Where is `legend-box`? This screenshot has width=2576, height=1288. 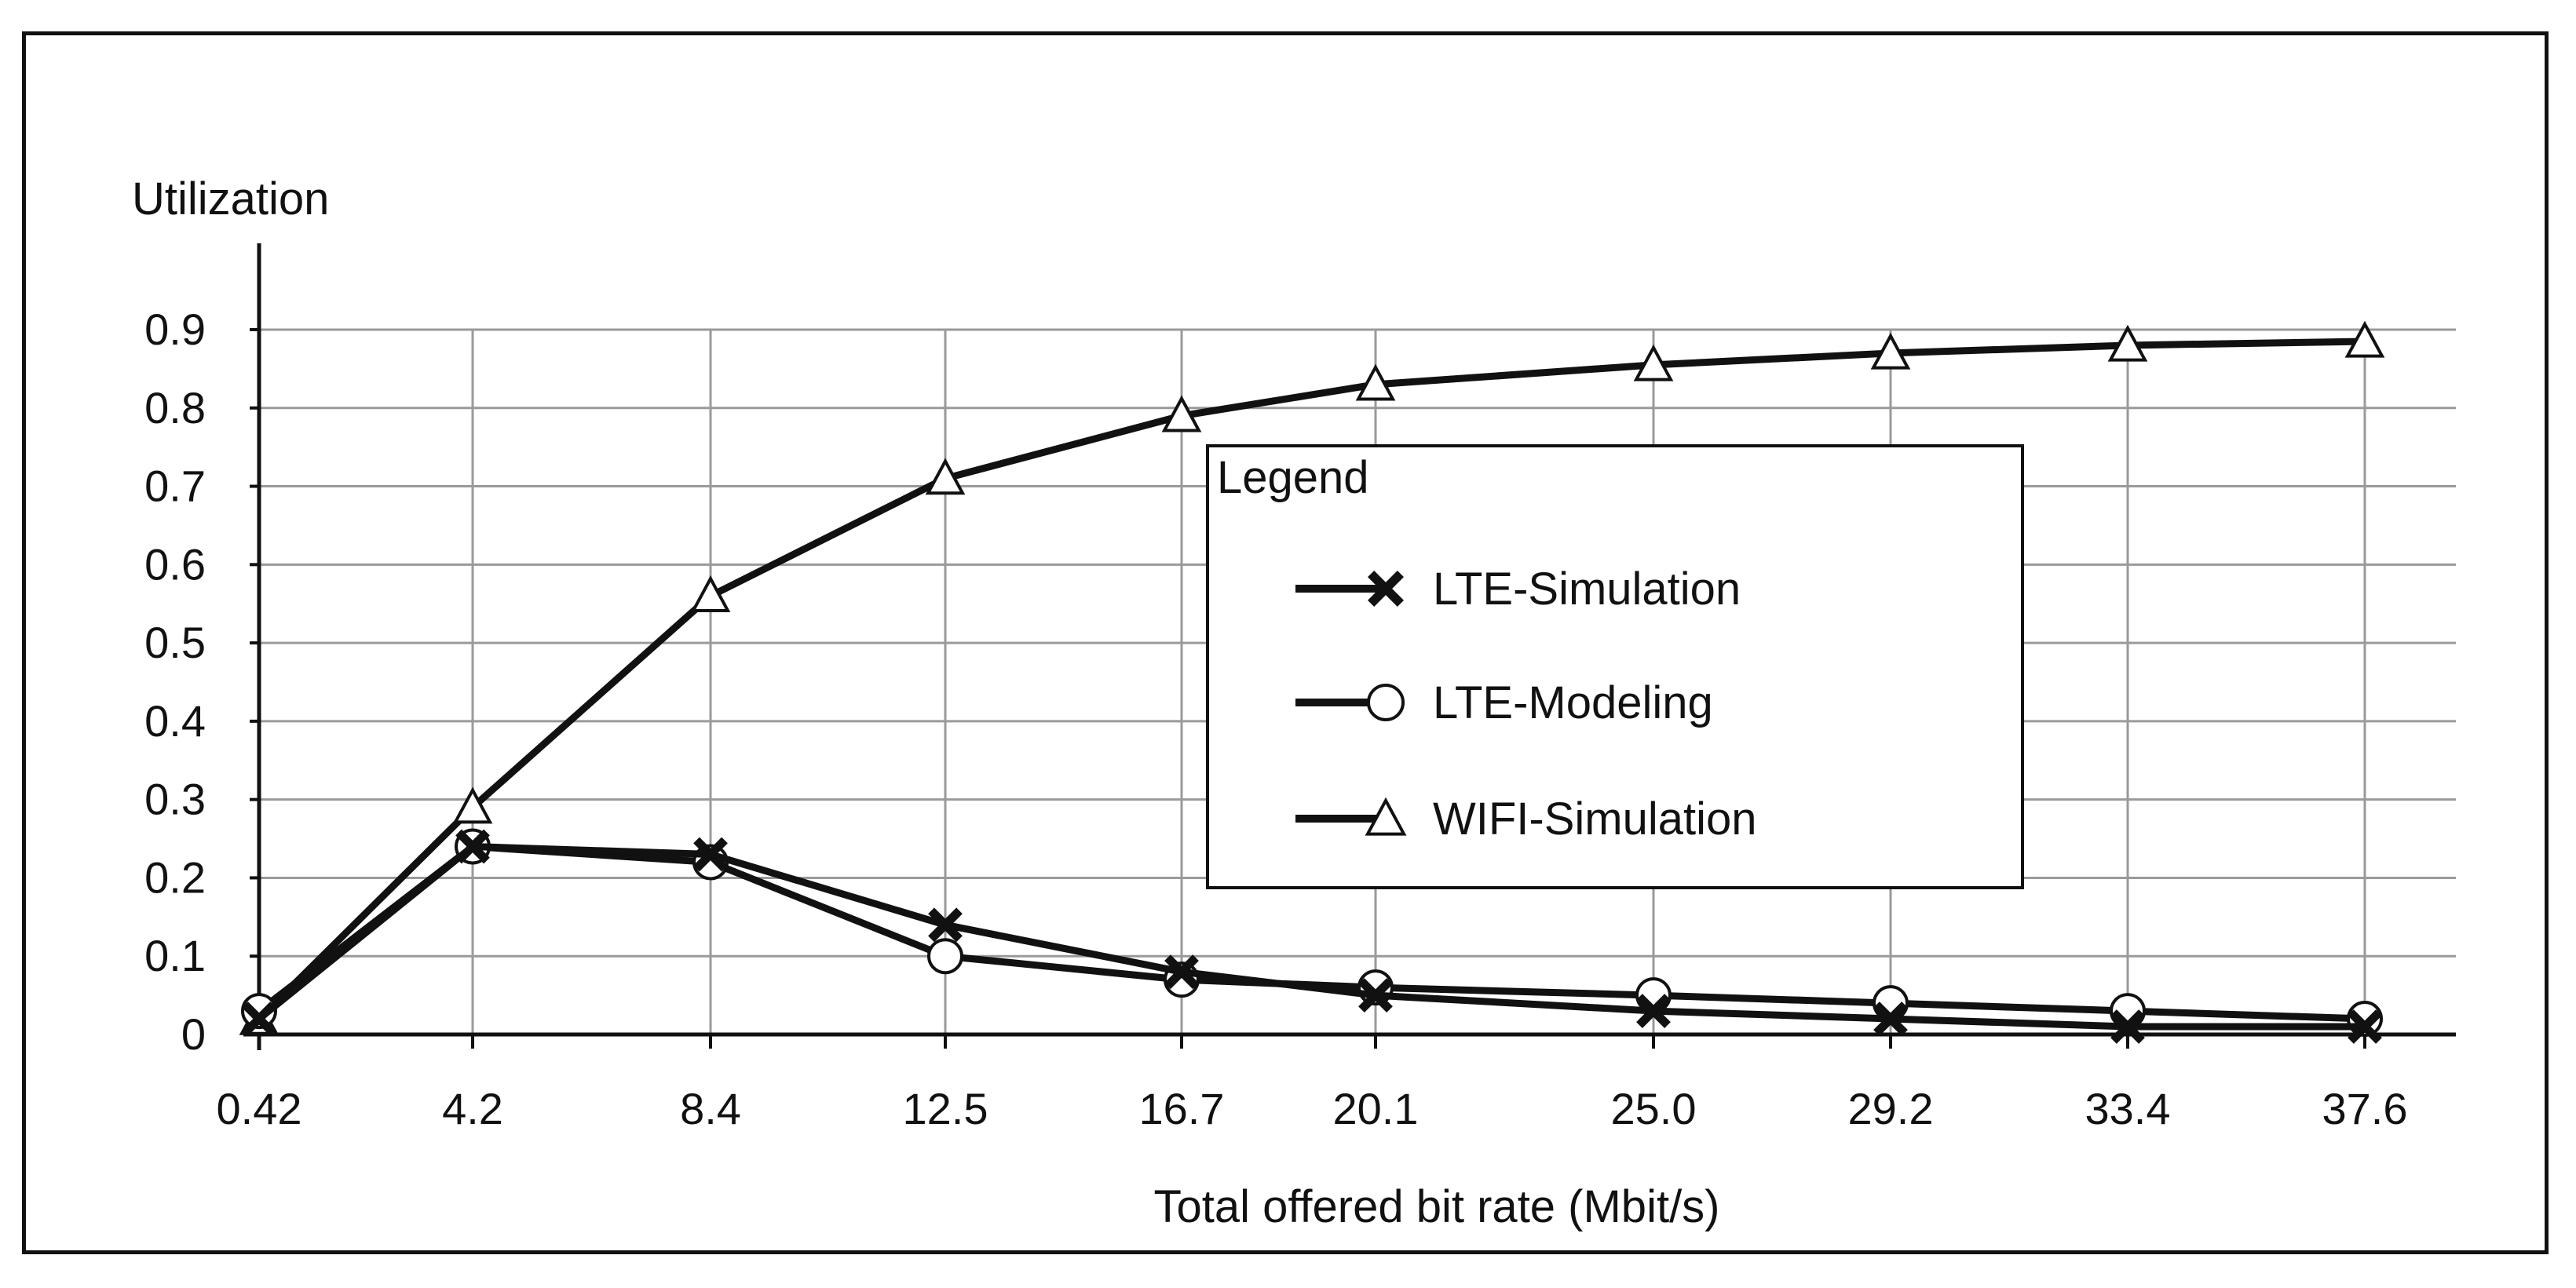
legend-box is located at coordinates (1615, 666).